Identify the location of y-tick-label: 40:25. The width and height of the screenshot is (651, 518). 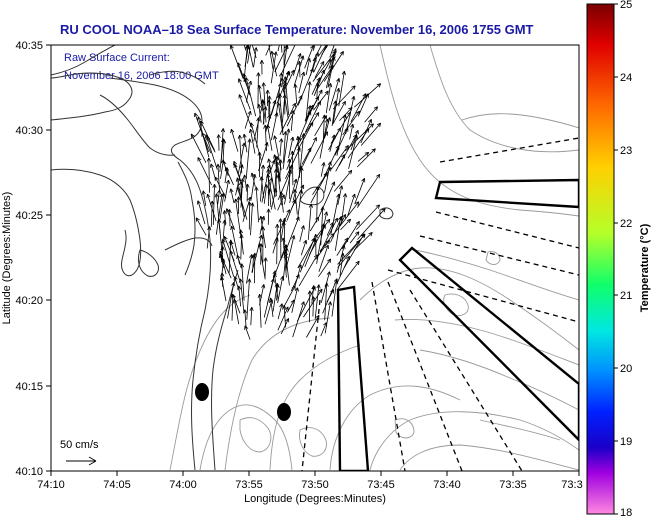
(29, 216).